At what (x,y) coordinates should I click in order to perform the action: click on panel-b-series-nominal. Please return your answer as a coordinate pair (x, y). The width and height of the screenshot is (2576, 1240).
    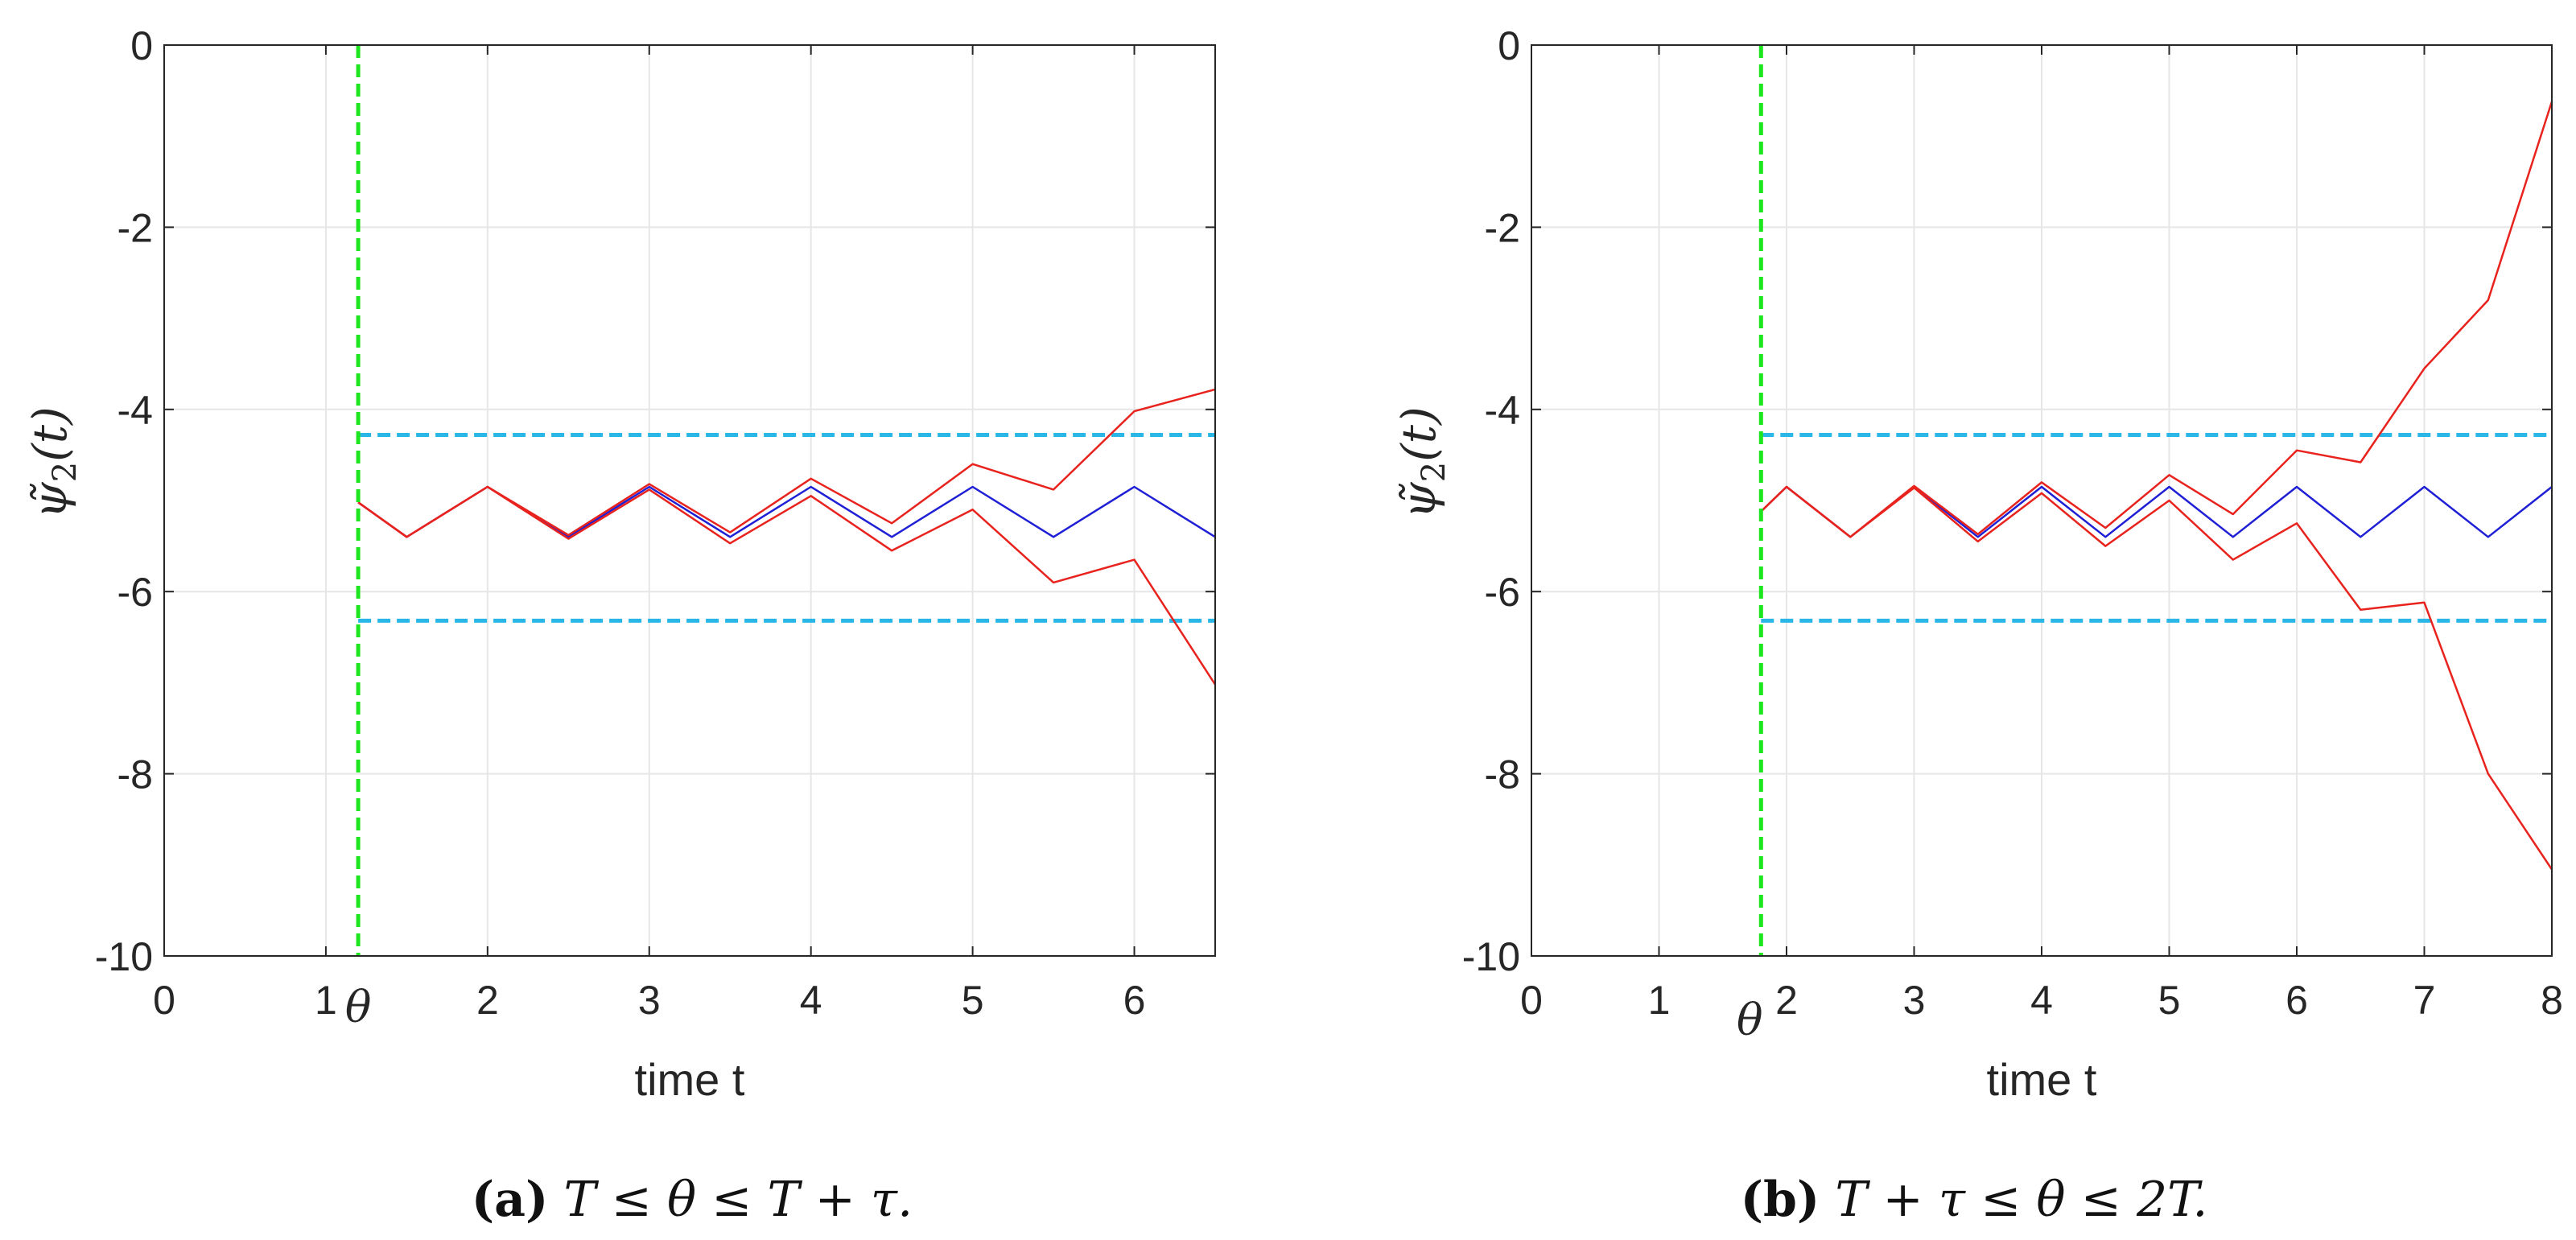
    Looking at the image, I should click on (2156, 511).